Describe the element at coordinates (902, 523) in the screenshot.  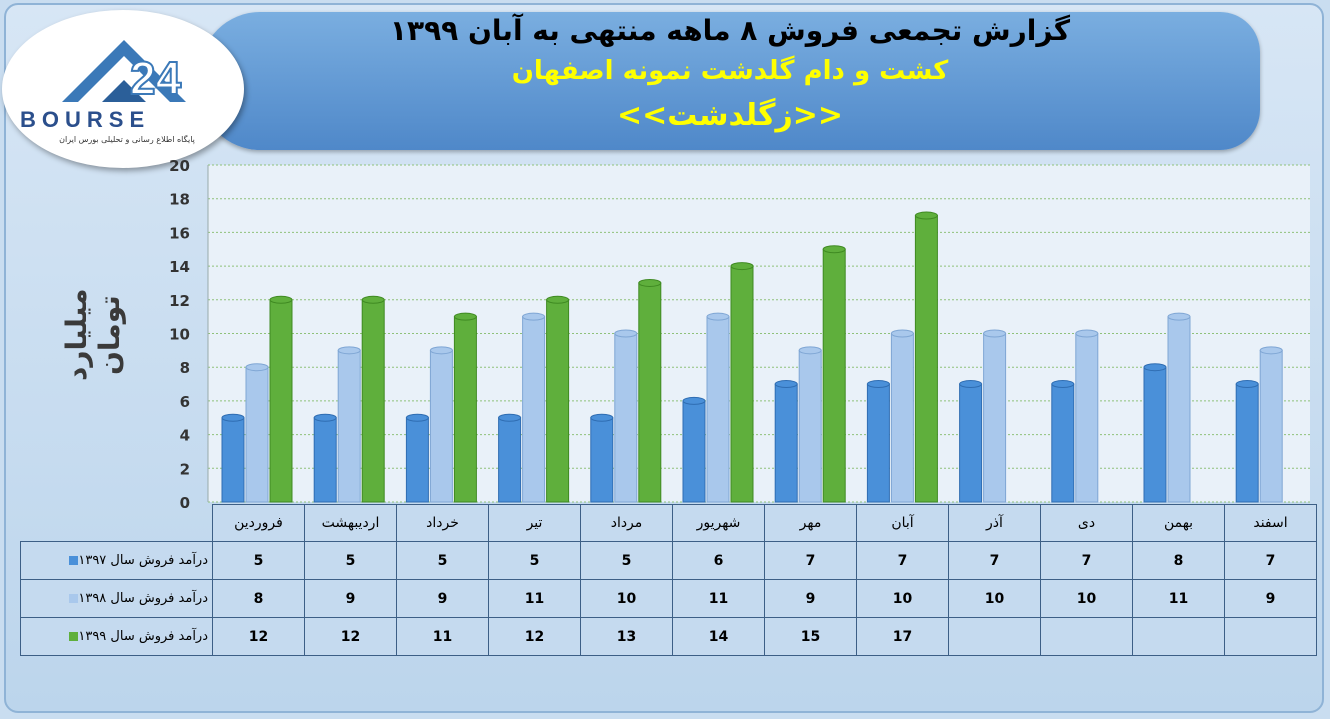
I see `month-header: آبان` at that location.